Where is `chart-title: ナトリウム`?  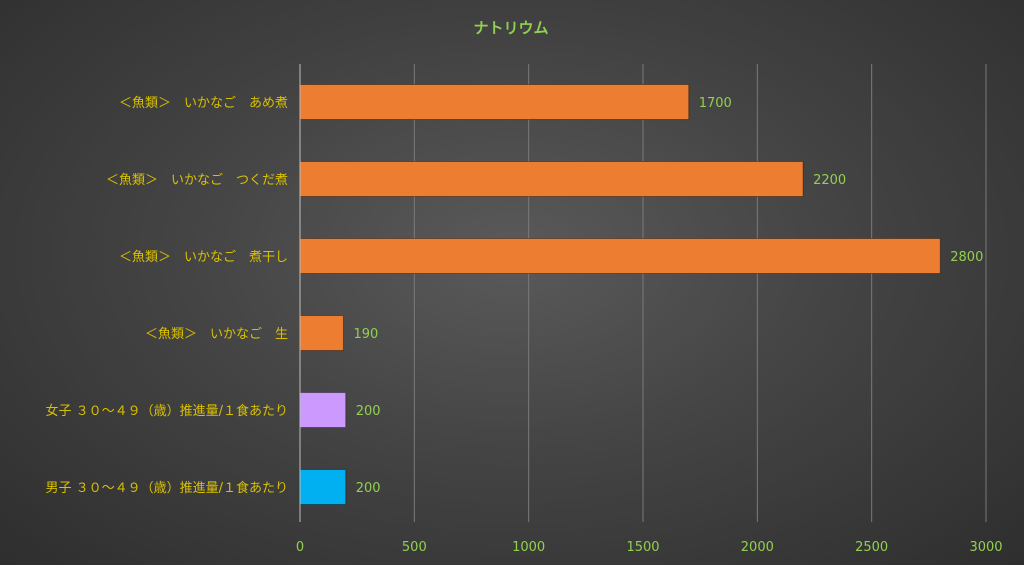 chart-title: ナトリウム is located at coordinates (510, 28).